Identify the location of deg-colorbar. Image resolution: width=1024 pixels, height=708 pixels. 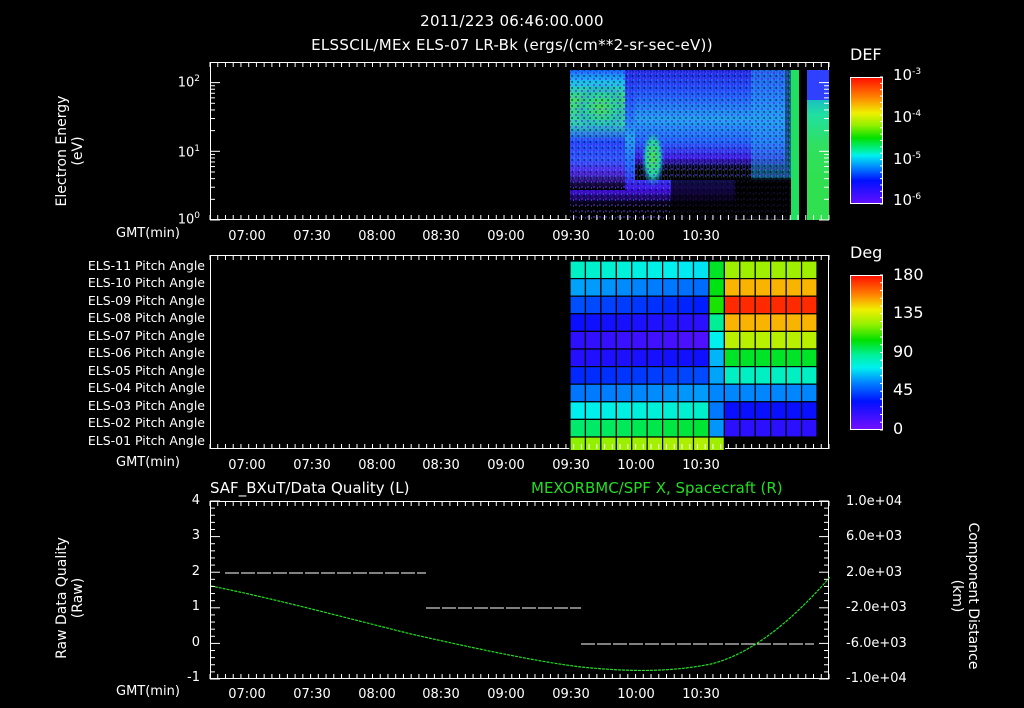
(866, 352).